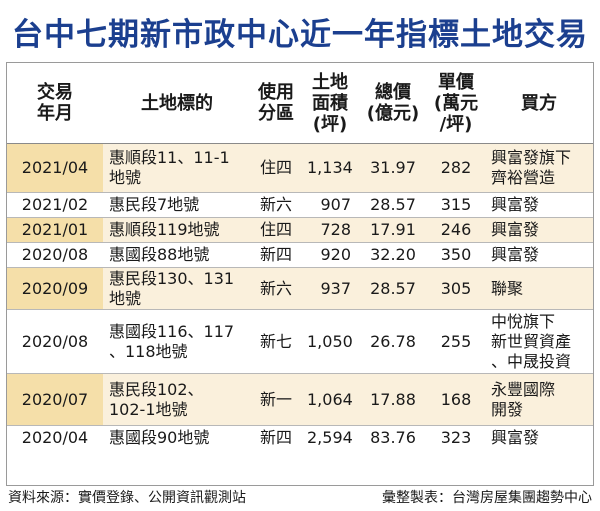 The image size is (600, 511). Describe the element at coordinates (393, 103) in the screenshot. I see `header-total: 總價 (億元)` at that location.